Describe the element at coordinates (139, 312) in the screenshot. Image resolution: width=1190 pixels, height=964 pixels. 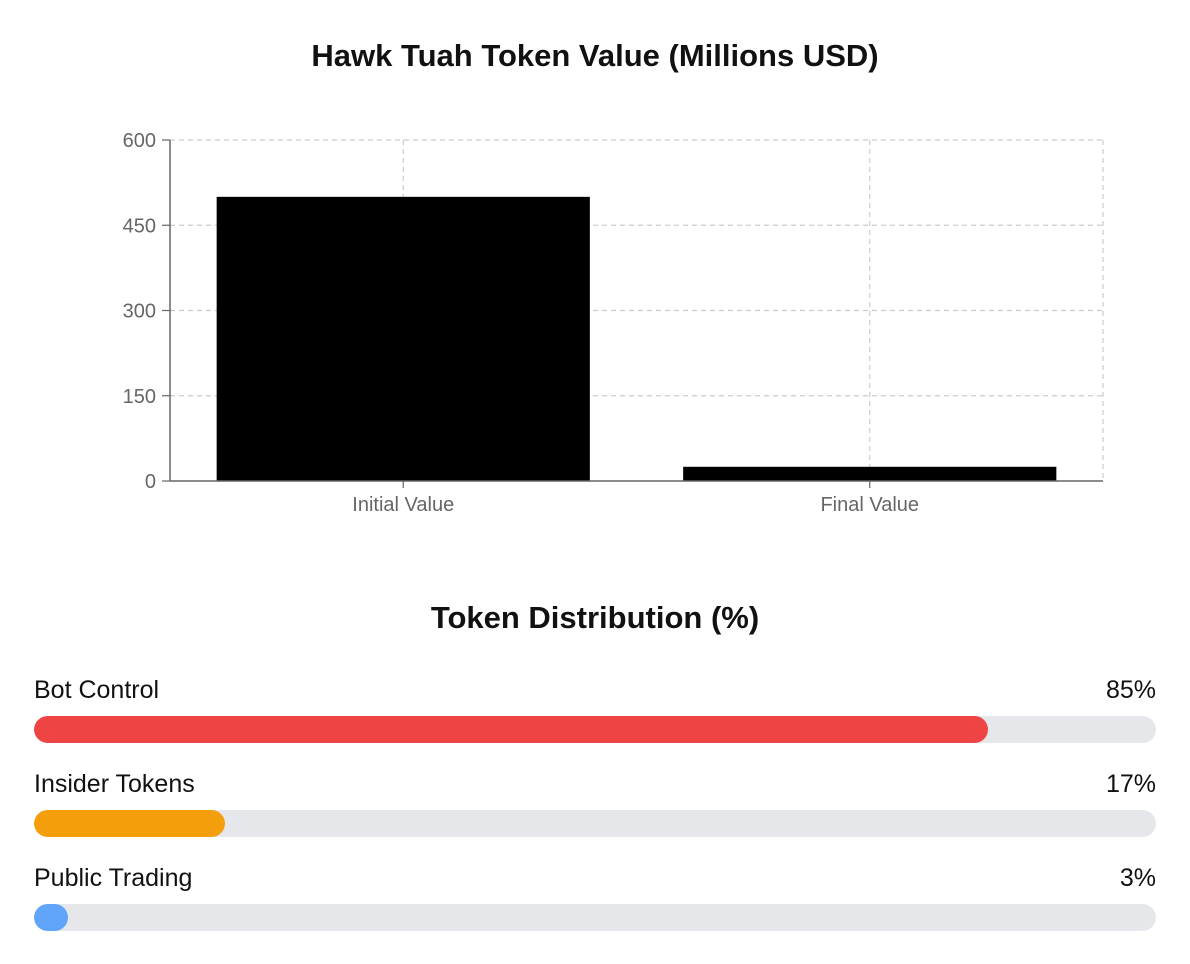
I see `y-tick-label: 300` at that location.